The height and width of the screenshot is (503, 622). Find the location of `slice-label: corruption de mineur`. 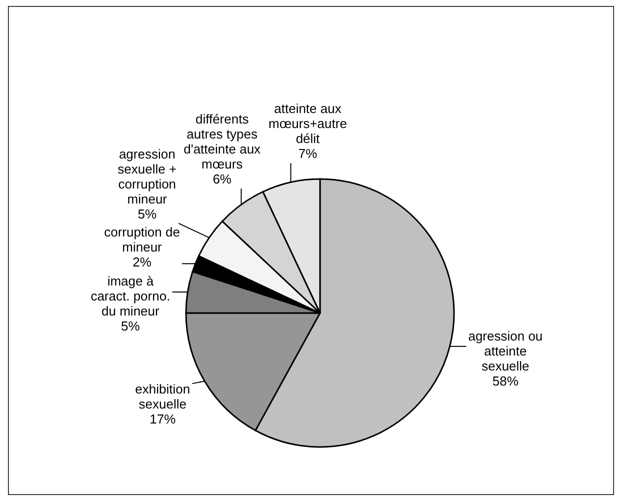

slice-label: corruption de mineur is located at coordinates (142, 239).